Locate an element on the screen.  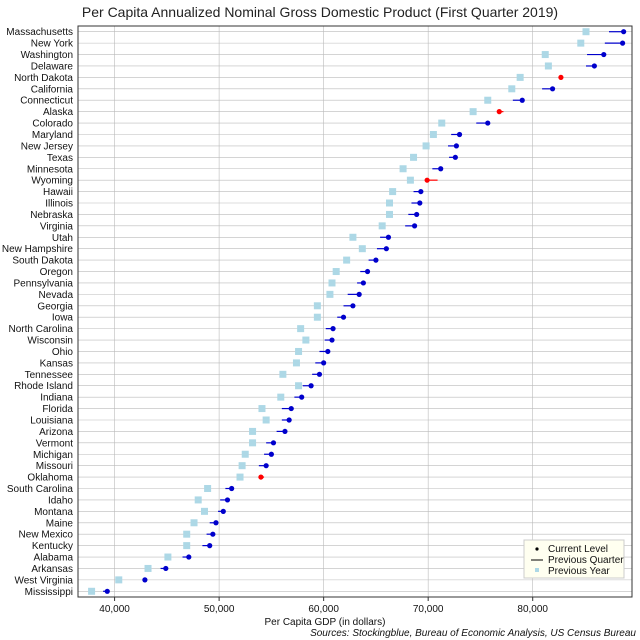
state-label: Massachusetts is located at coordinates (39, 32).